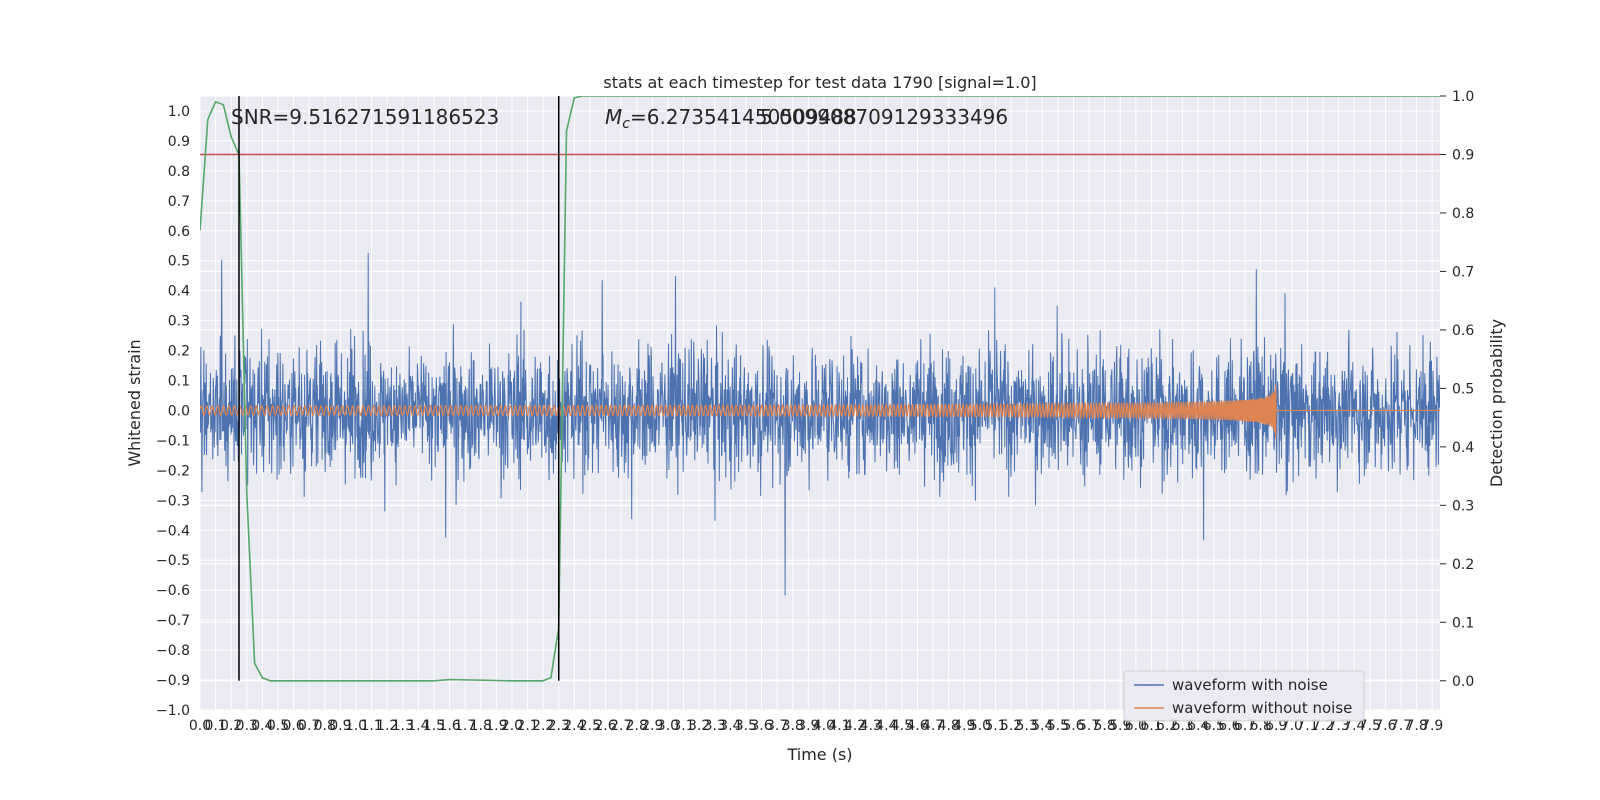  Describe the element at coordinates (1276, 726) in the screenshot. I see `x-tick-label: 6.9` at that location.